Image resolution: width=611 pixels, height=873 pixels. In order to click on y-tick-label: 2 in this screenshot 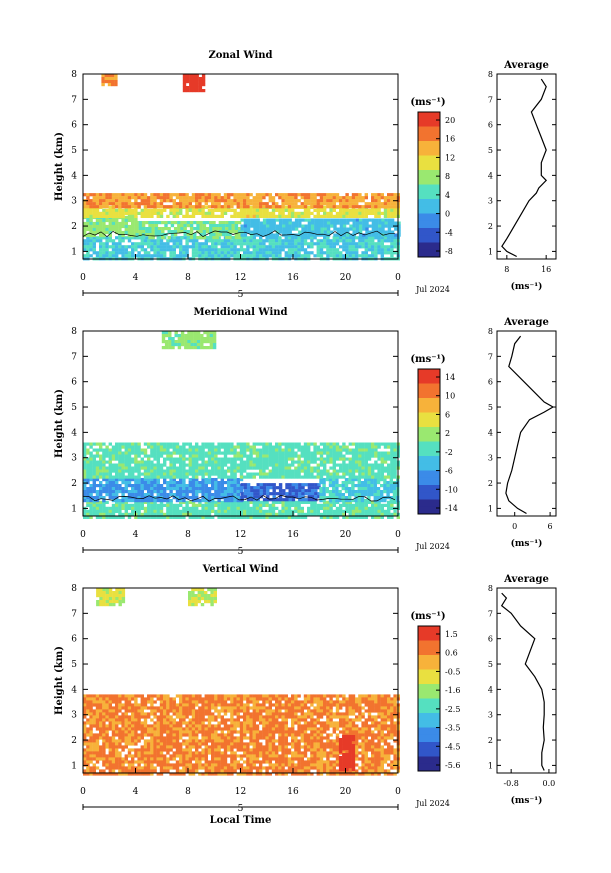, I will do `click(74, 227)`.